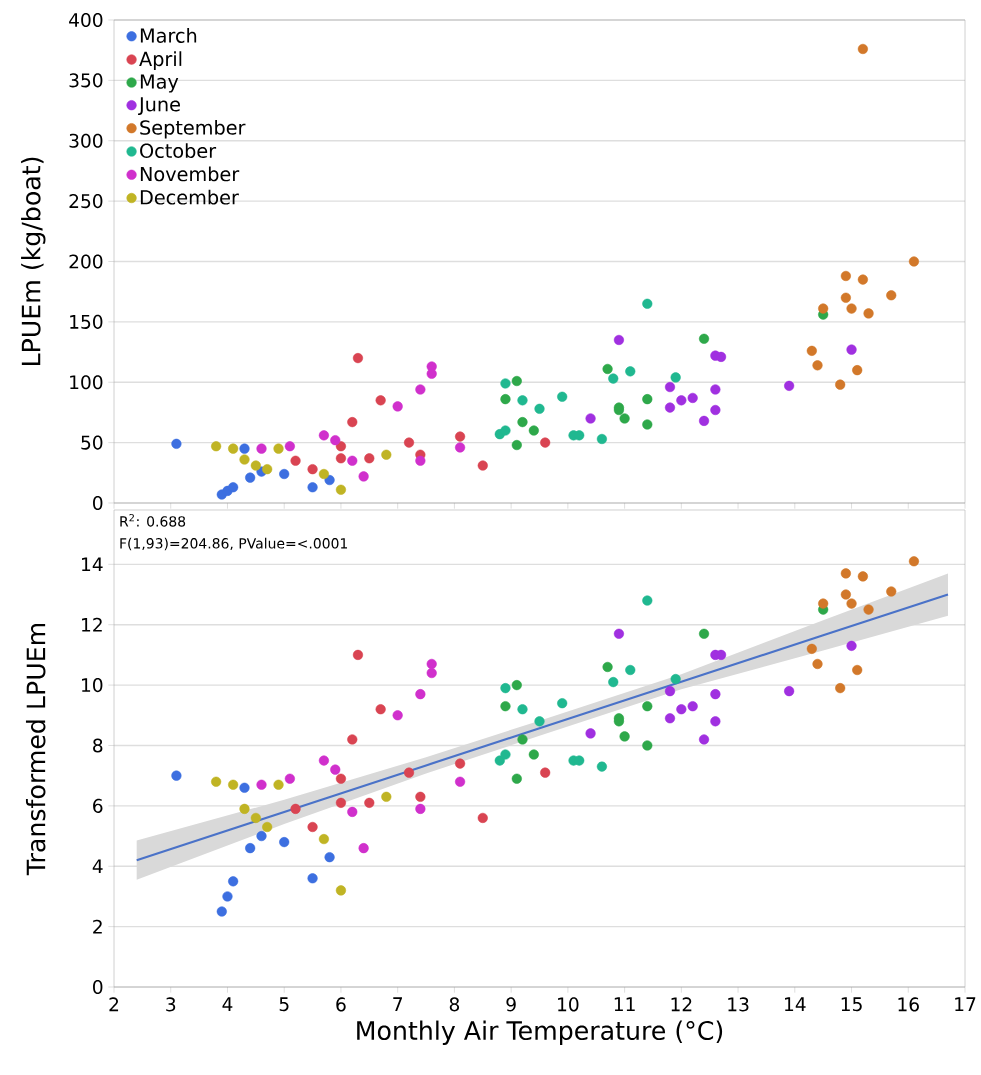 The width and height of the screenshot is (981, 1075). What do you see at coordinates (681, 1004) in the screenshot?
I see `x-tick-label: 12` at bounding box center [681, 1004].